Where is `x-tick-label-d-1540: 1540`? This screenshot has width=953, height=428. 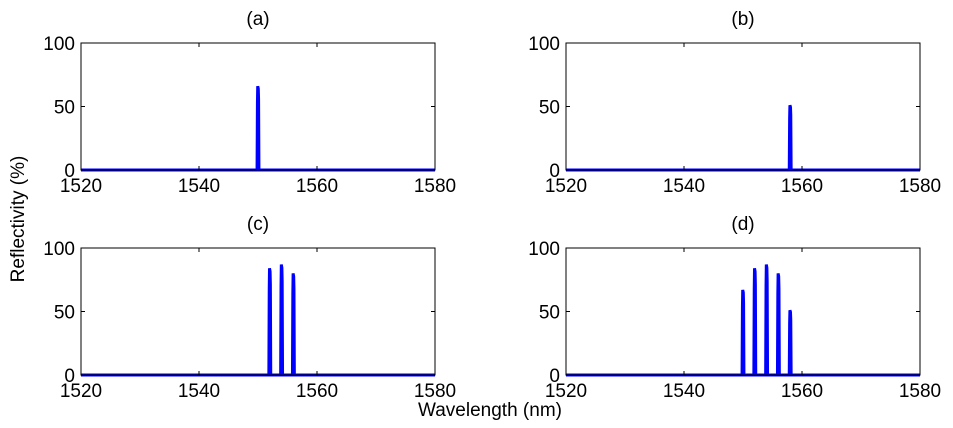 x-tick-label-d-1540: 1540 is located at coordinates (684, 391).